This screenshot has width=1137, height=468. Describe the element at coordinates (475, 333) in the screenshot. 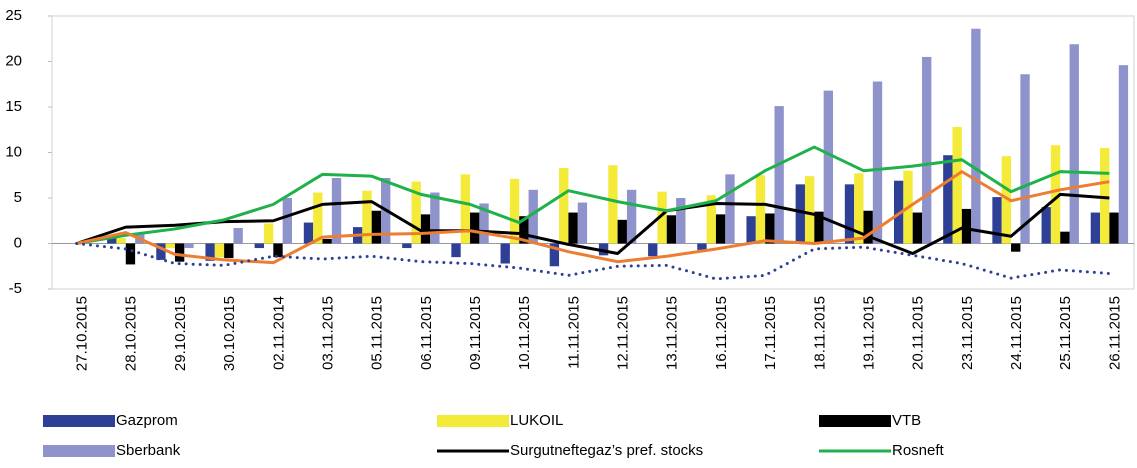

I see `x-tick-label: 09.11.2015` at that location.